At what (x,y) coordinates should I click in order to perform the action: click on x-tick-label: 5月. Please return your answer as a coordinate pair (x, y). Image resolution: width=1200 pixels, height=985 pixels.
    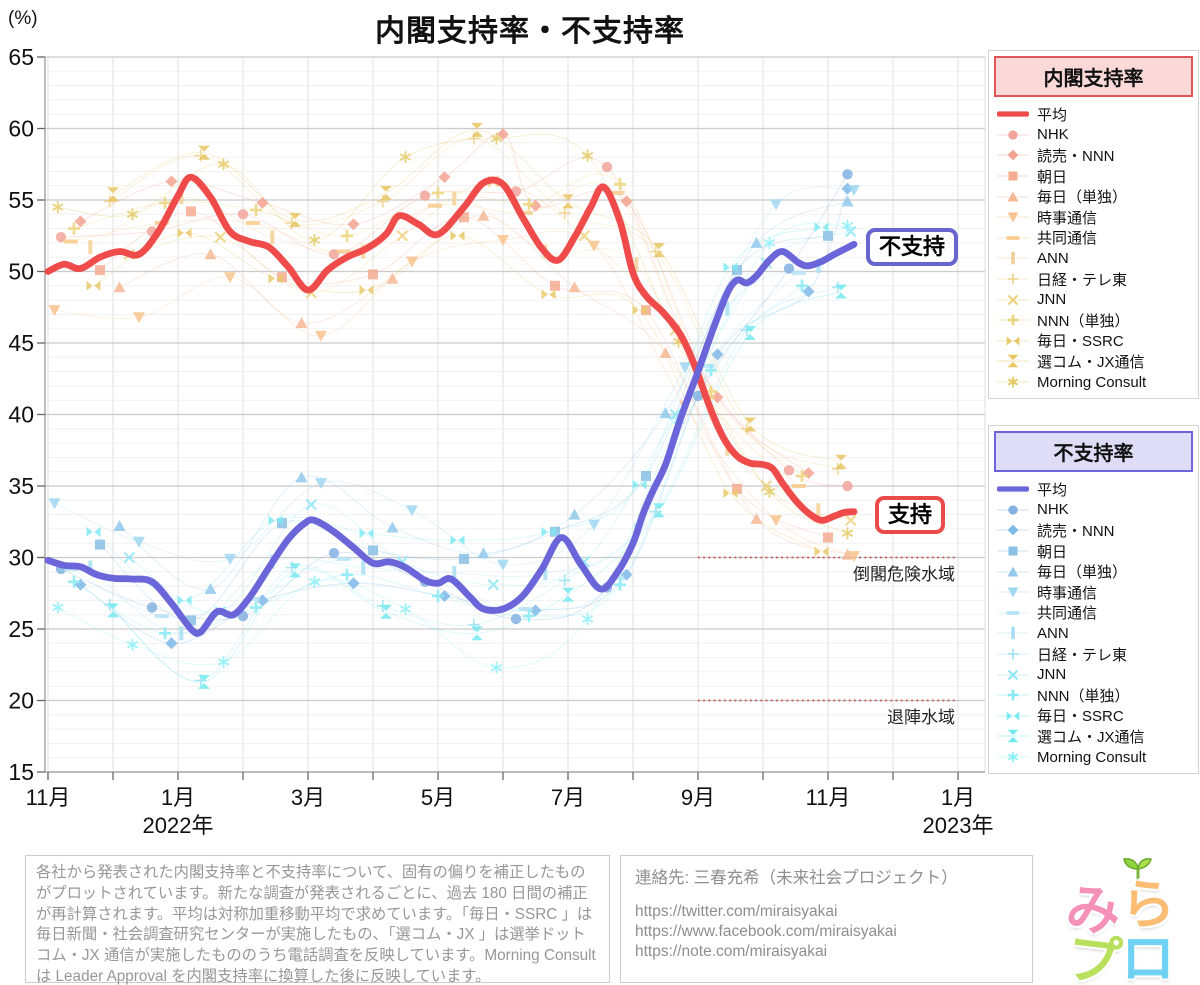
    Looking at the image, I should click on (438, 797).